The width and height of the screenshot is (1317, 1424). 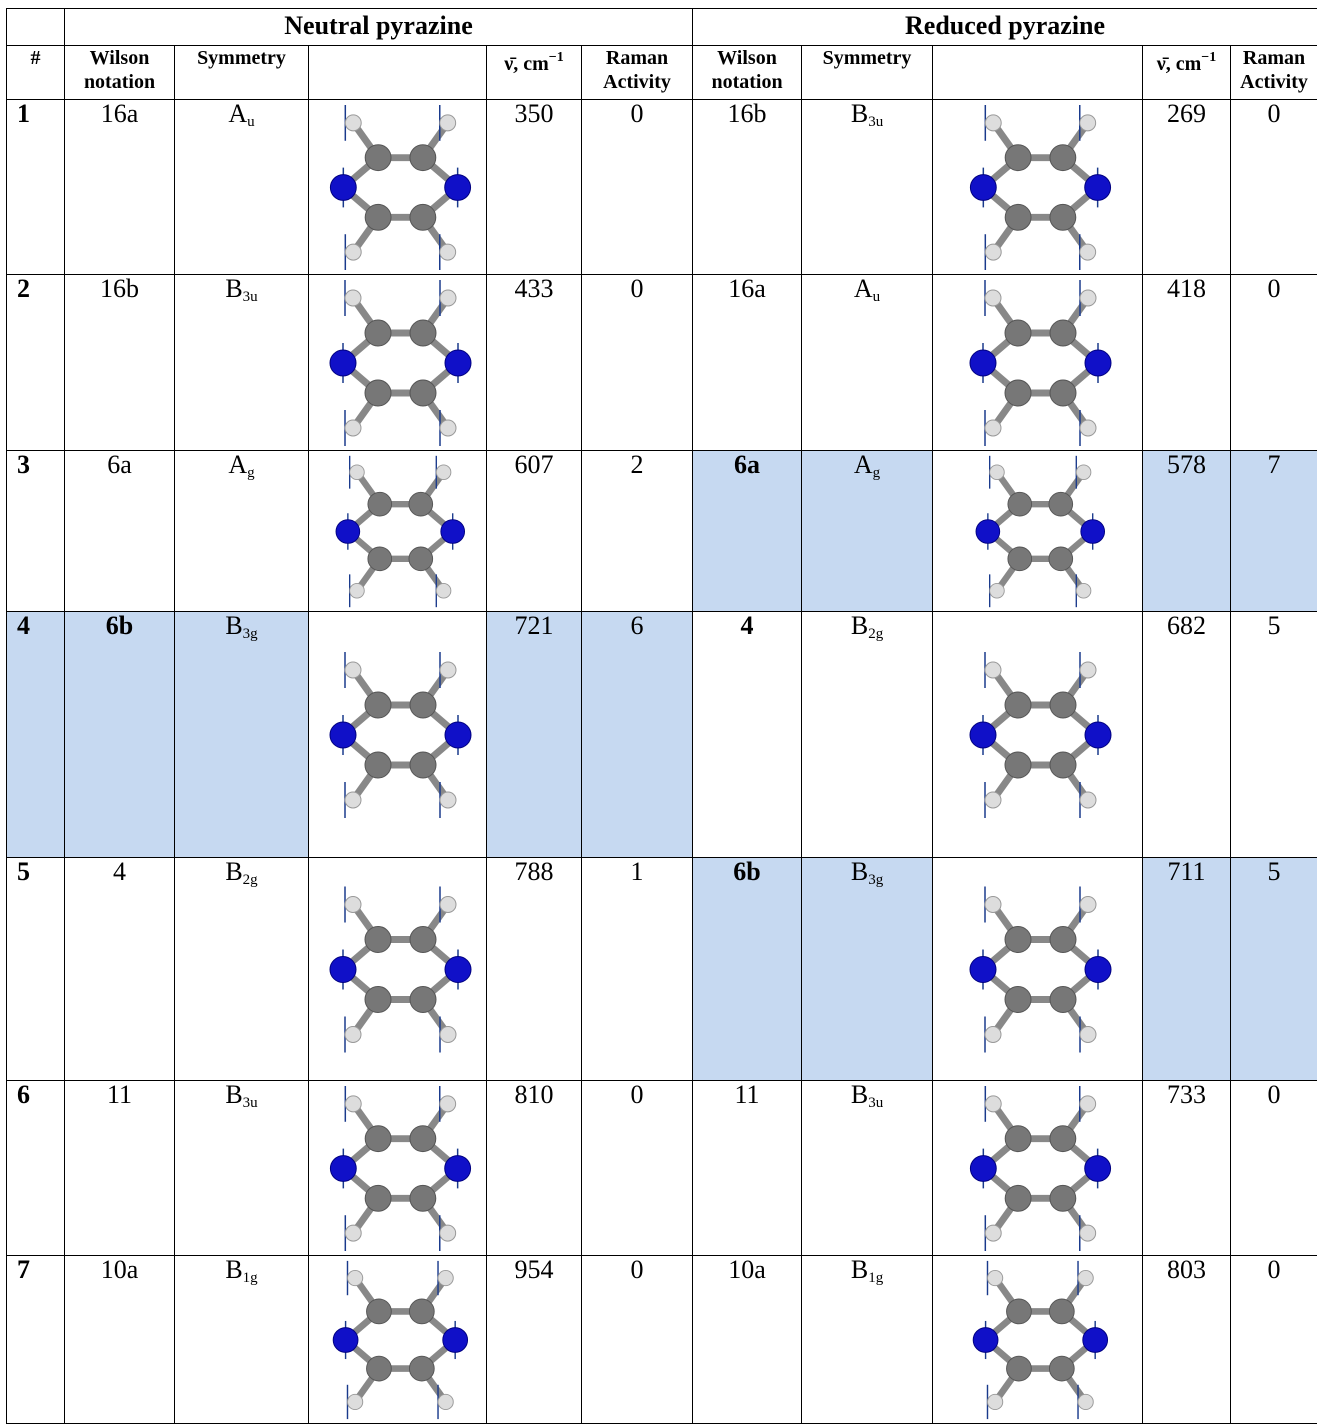 I want to click on frequency: 418, so click(x=1187, y=363).